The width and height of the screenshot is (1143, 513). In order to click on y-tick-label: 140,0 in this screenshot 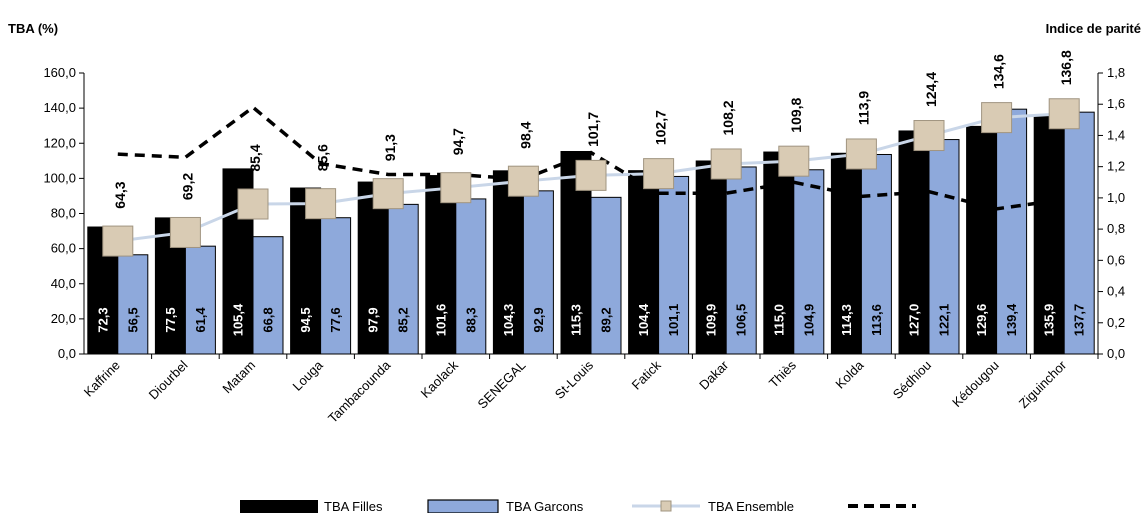, I will do `click(59, 107)`.